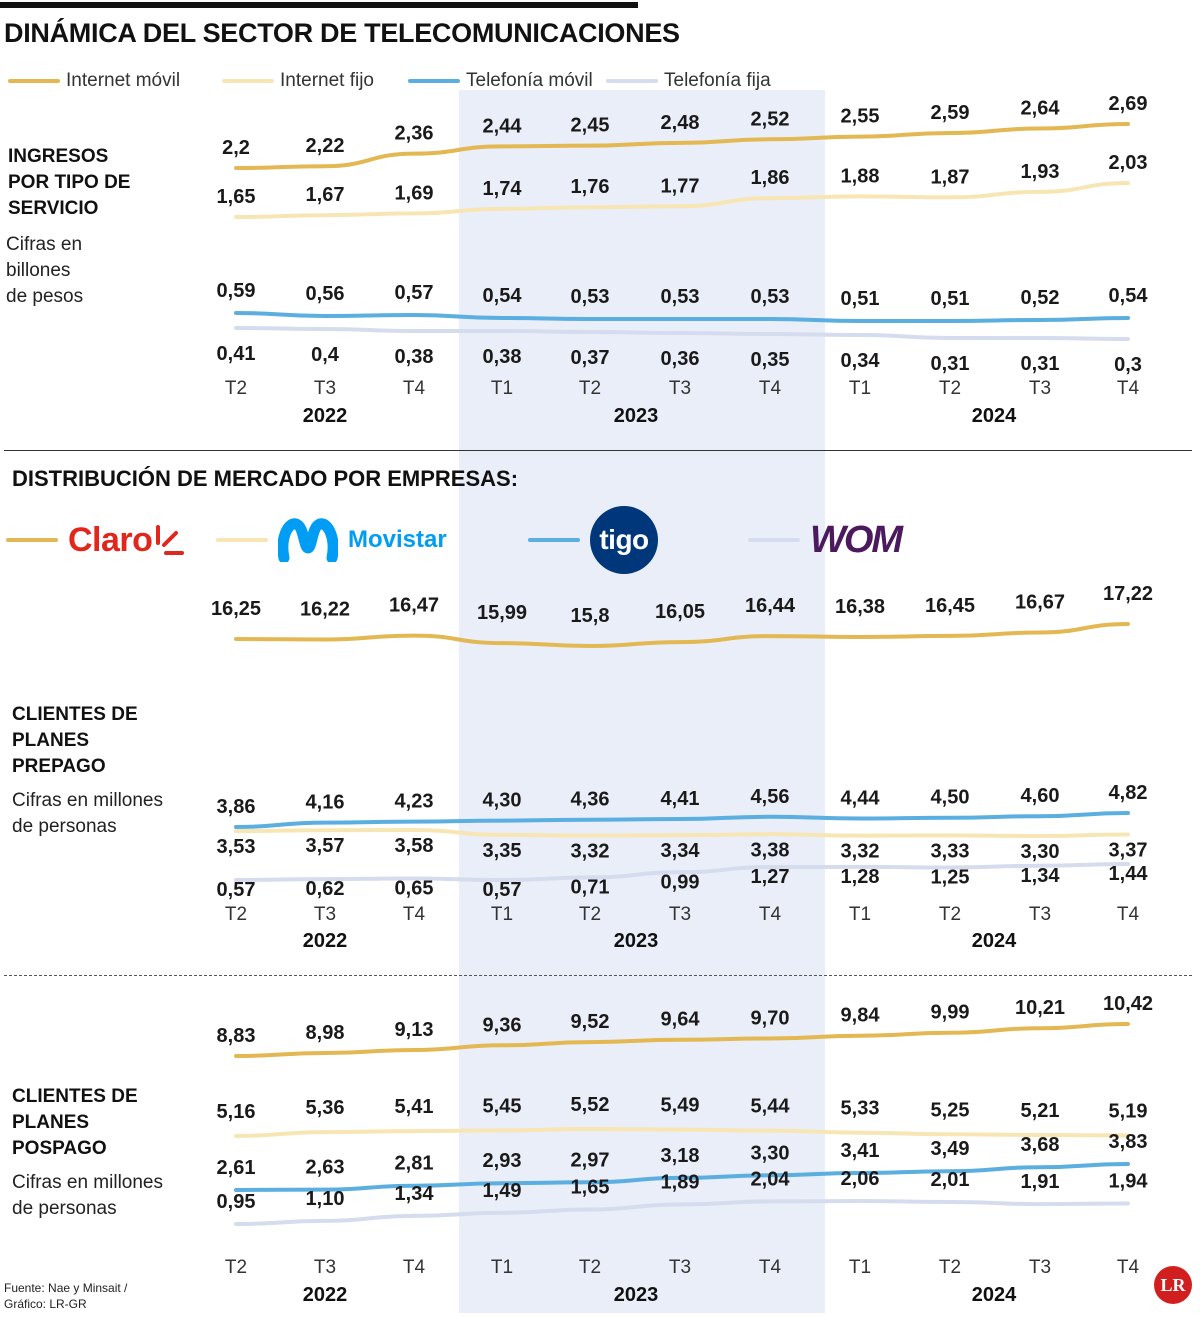  Describe the element at coordinates (1128, 1004) in the screenshot. I see `data-label: 10,42` at that location.